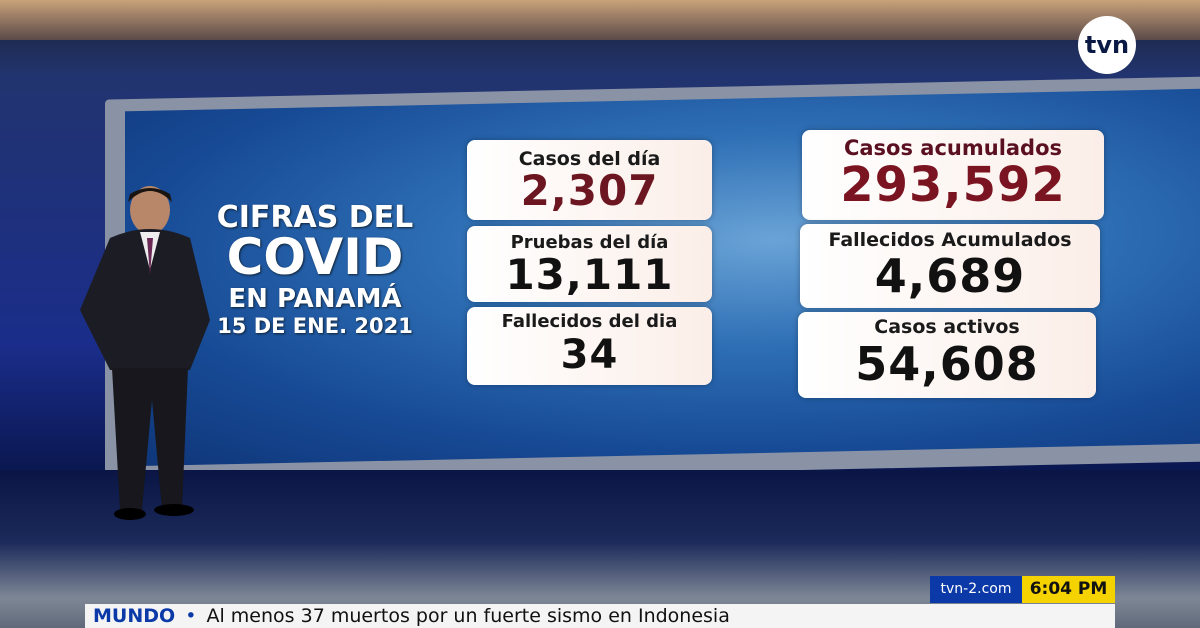 The height and width of the screenshot is (628, 1200). I want to click on stat-card: Casos activos 54,608, so click(947, 355).